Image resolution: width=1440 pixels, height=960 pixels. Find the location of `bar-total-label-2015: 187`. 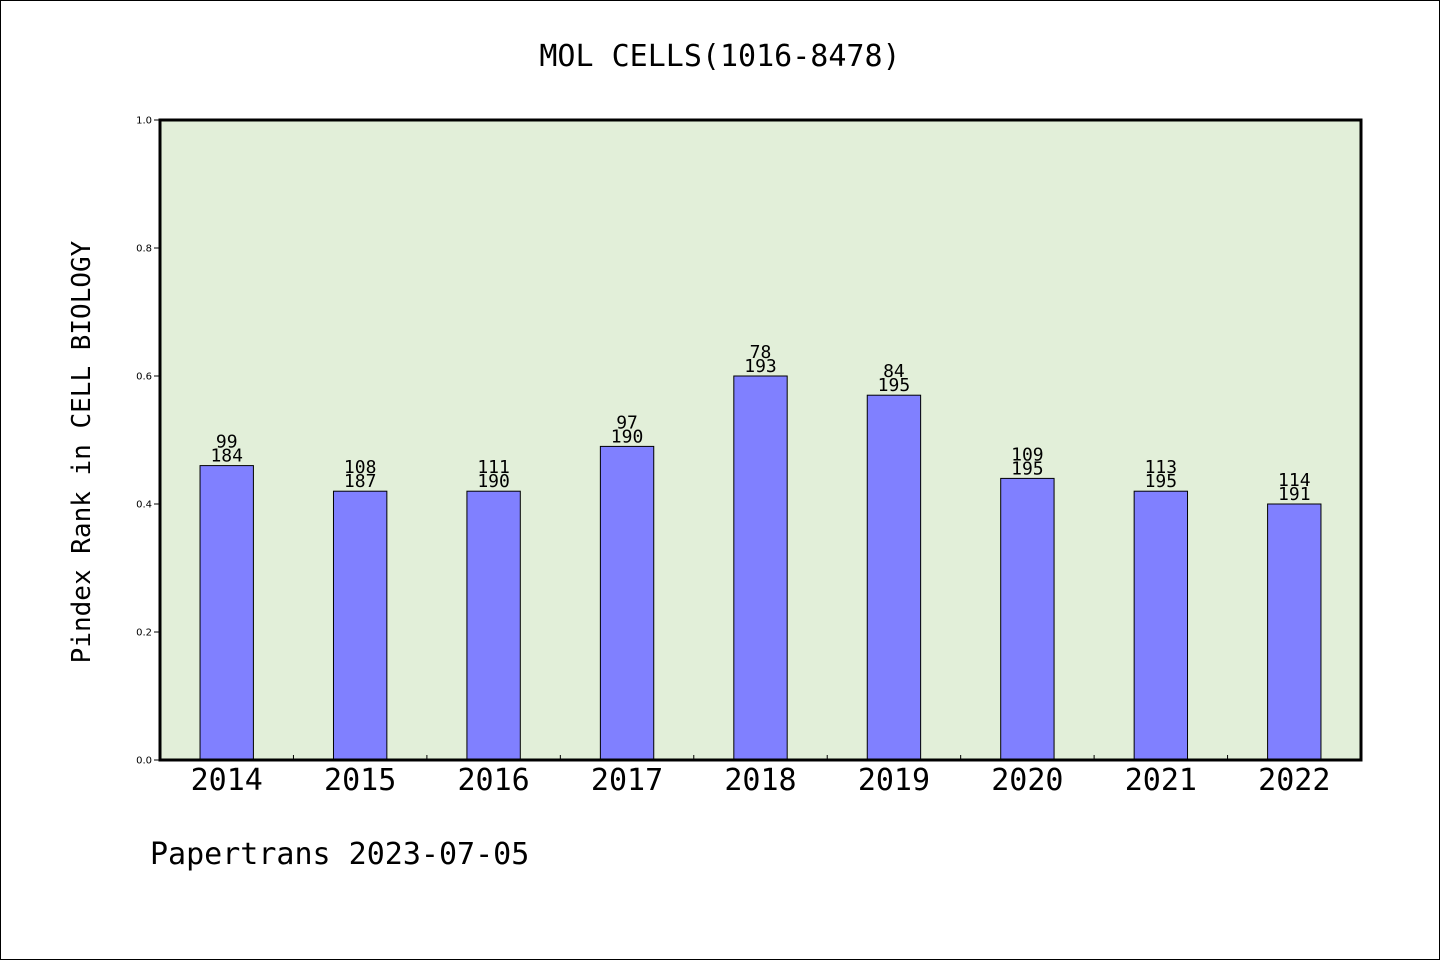

bar-total-label-2015: 187 is located at coordinates (360, 481).